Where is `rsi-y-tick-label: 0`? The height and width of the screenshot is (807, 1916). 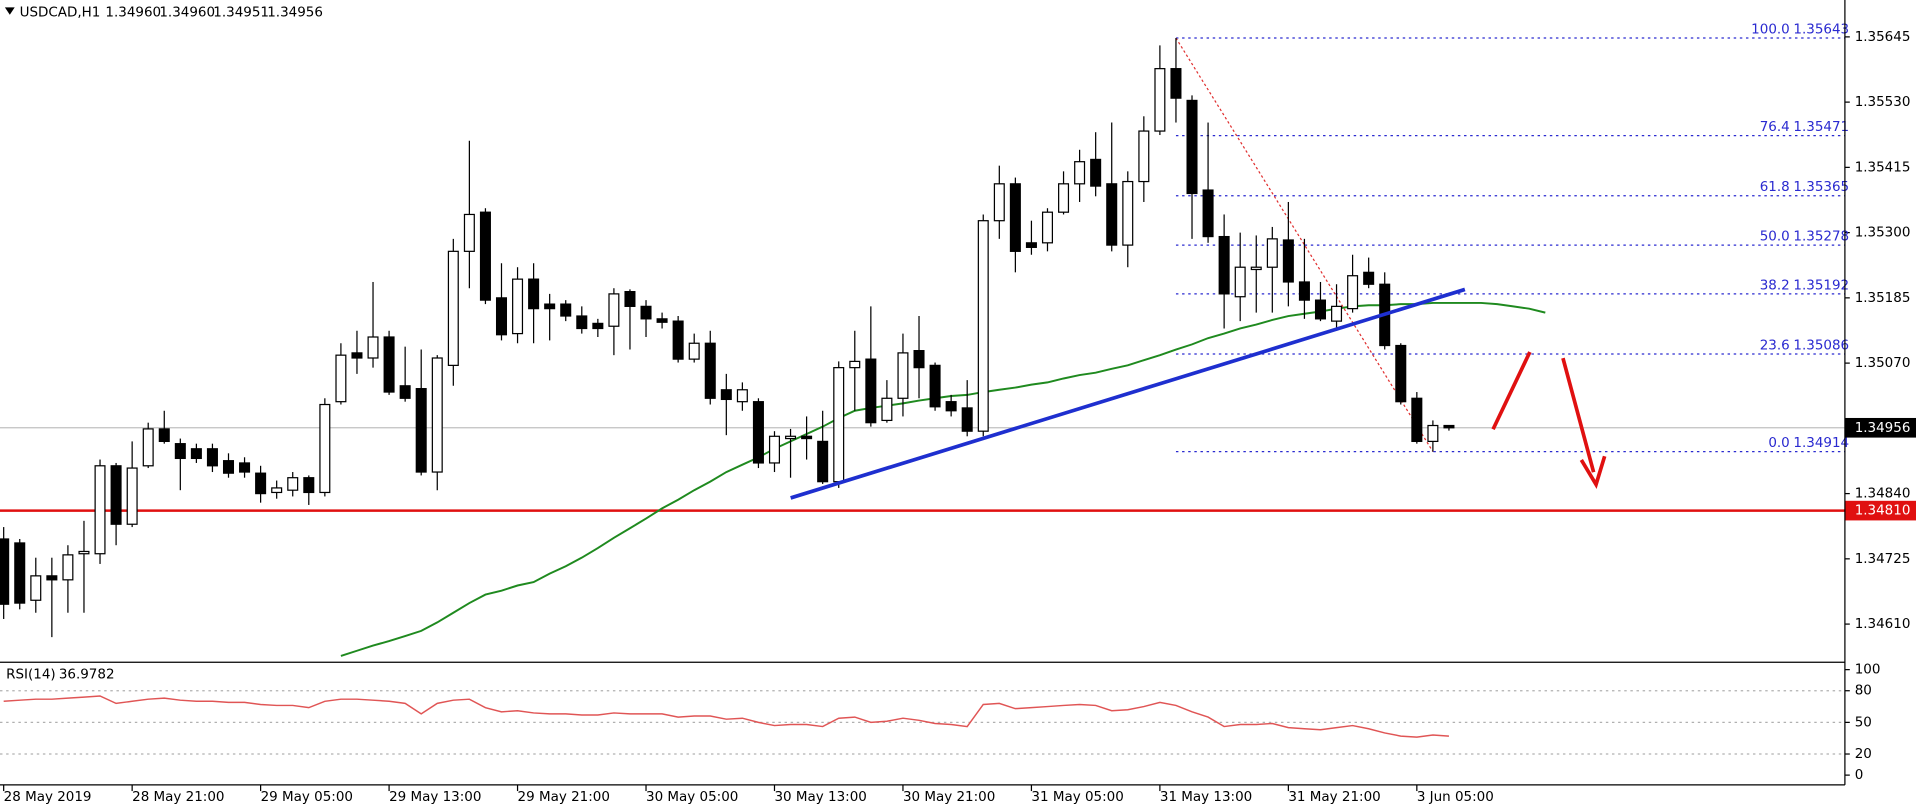
rsi-y-tick-label: 0 is located at coordinates (1859, 775).